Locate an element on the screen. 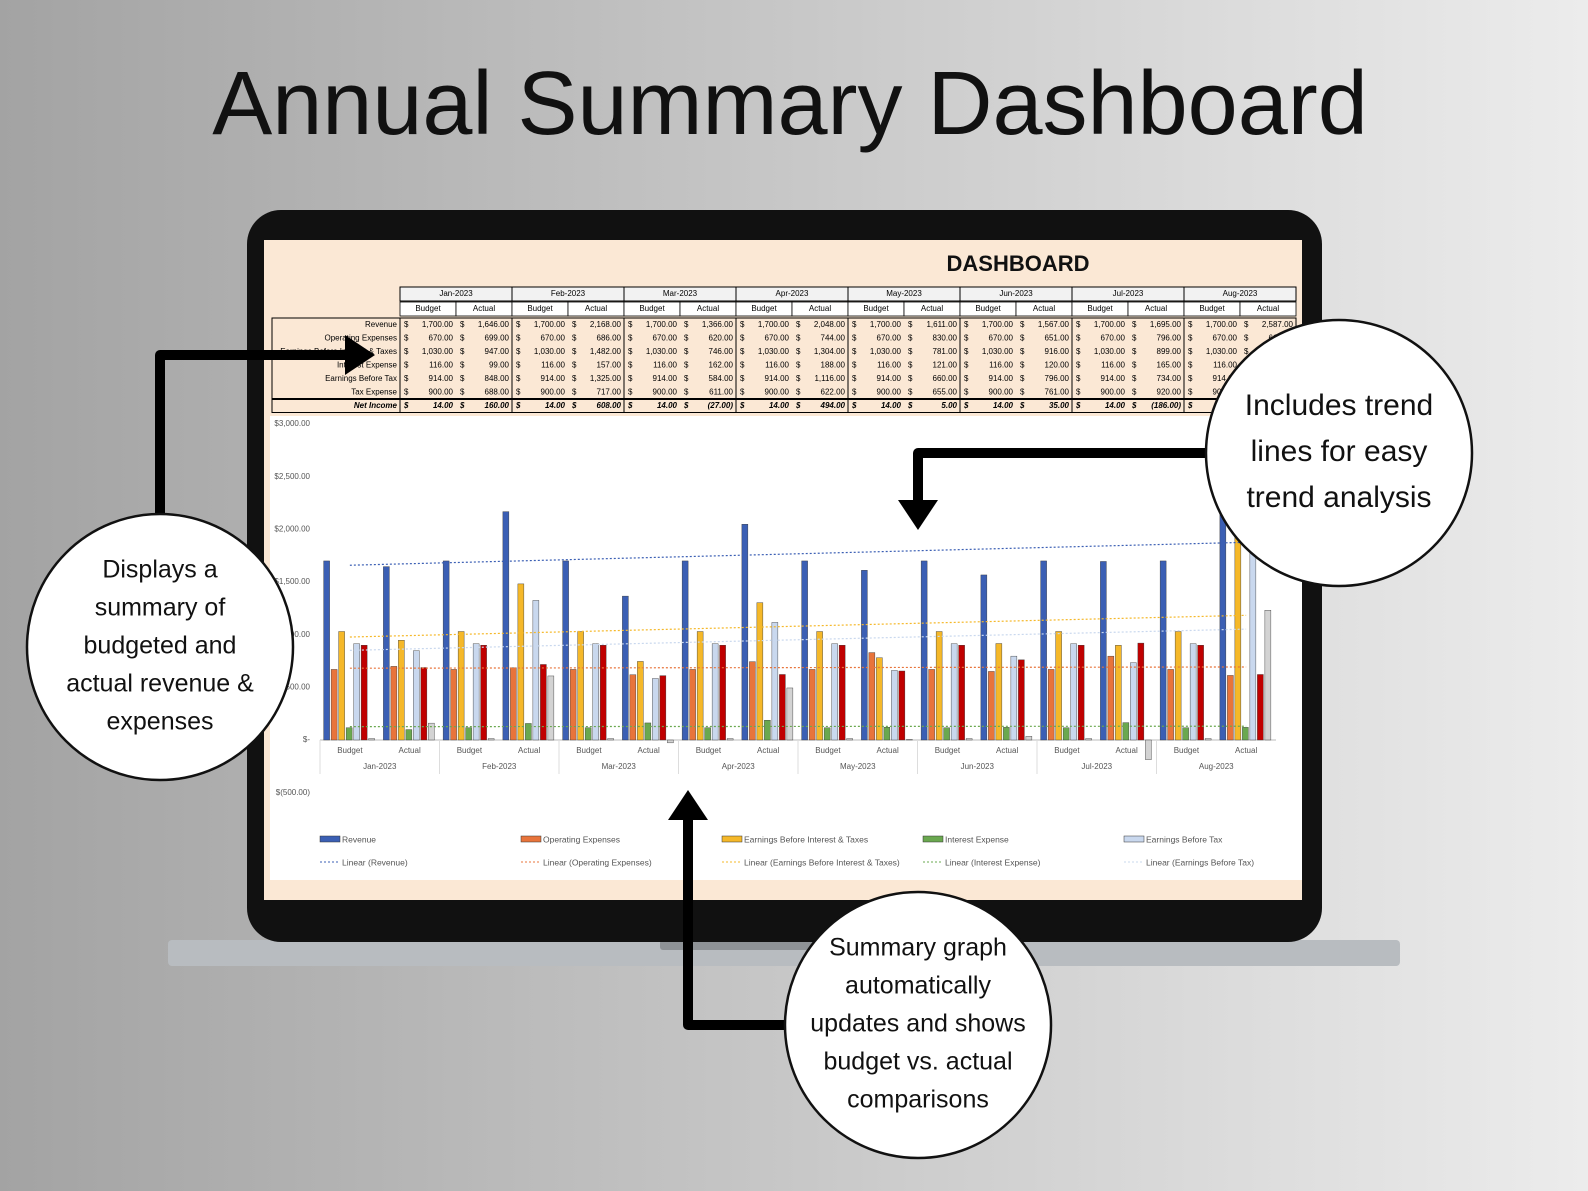 The height and width of the screenshot is (1191, 1588). table-cell: 1,646.00 is located at coordinates (494, 324).